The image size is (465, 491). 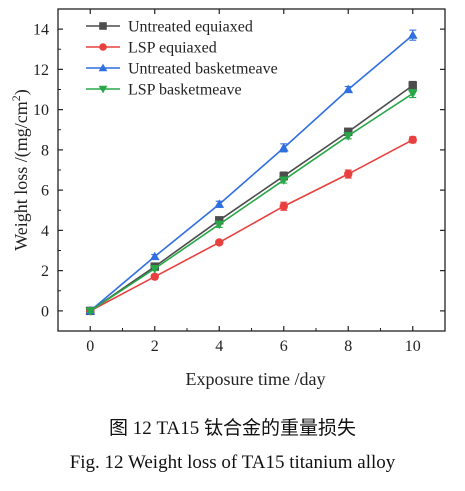 I want to click on x-tick-label: 4, so click(x=219, y=346).